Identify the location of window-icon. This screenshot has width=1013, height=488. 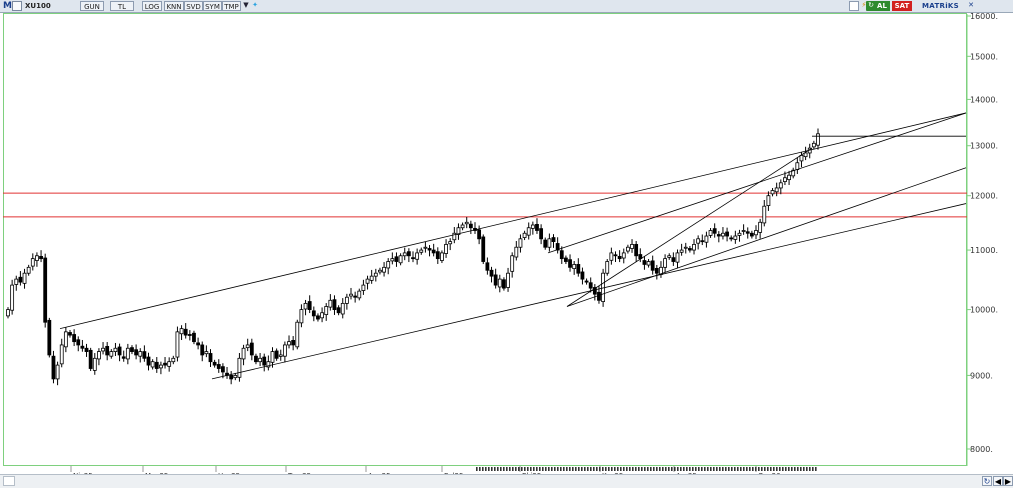
(854, 6).